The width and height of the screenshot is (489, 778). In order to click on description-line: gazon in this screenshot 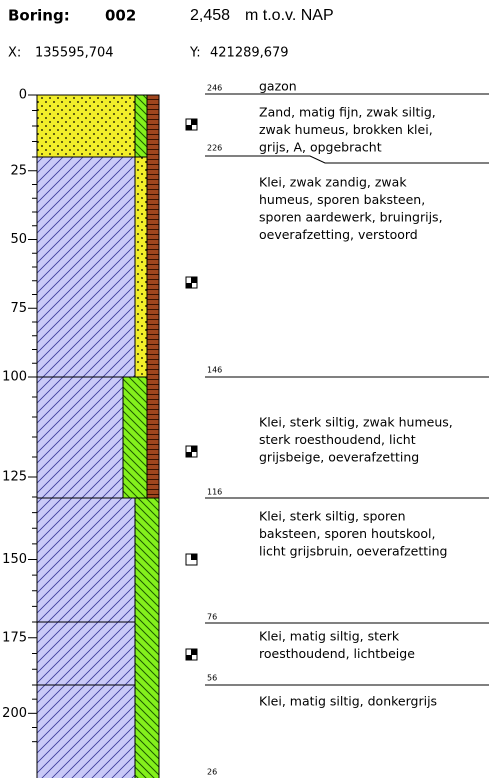, I will do `click(278, 86)`.